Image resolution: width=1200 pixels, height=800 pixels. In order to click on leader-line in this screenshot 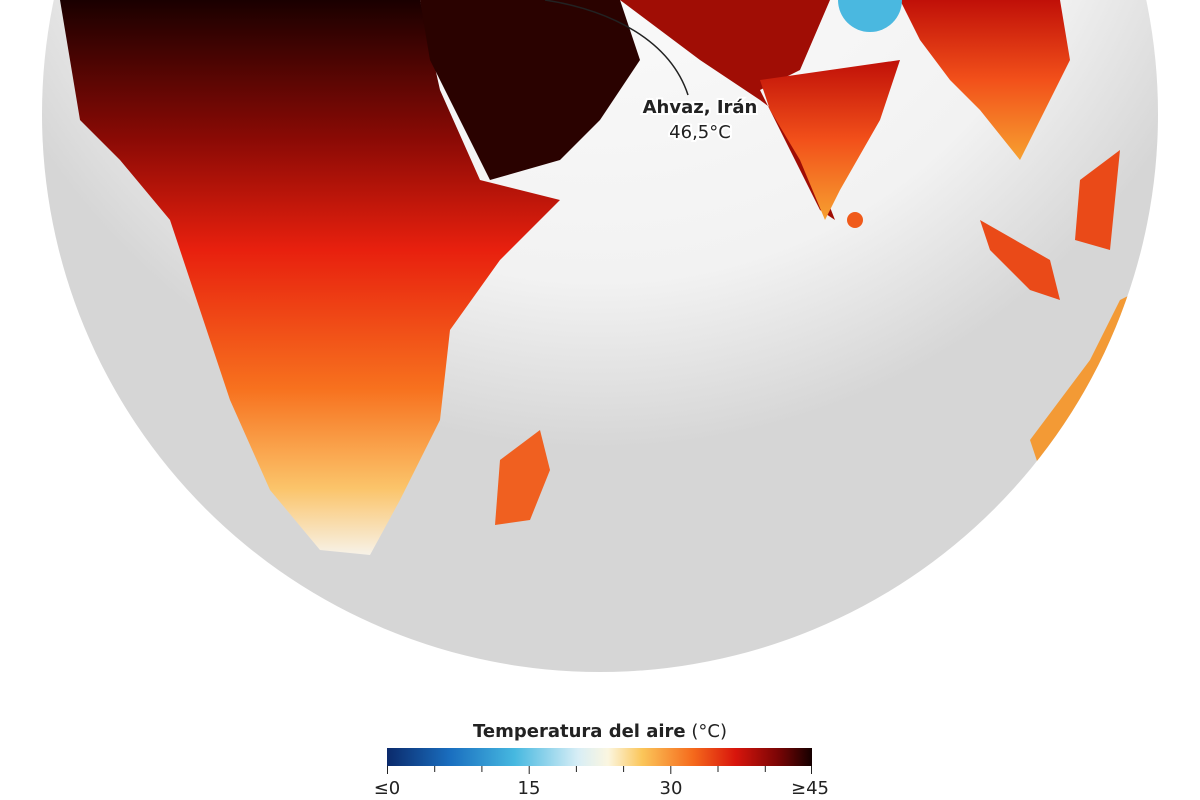, I will do `click(616, 48)`.